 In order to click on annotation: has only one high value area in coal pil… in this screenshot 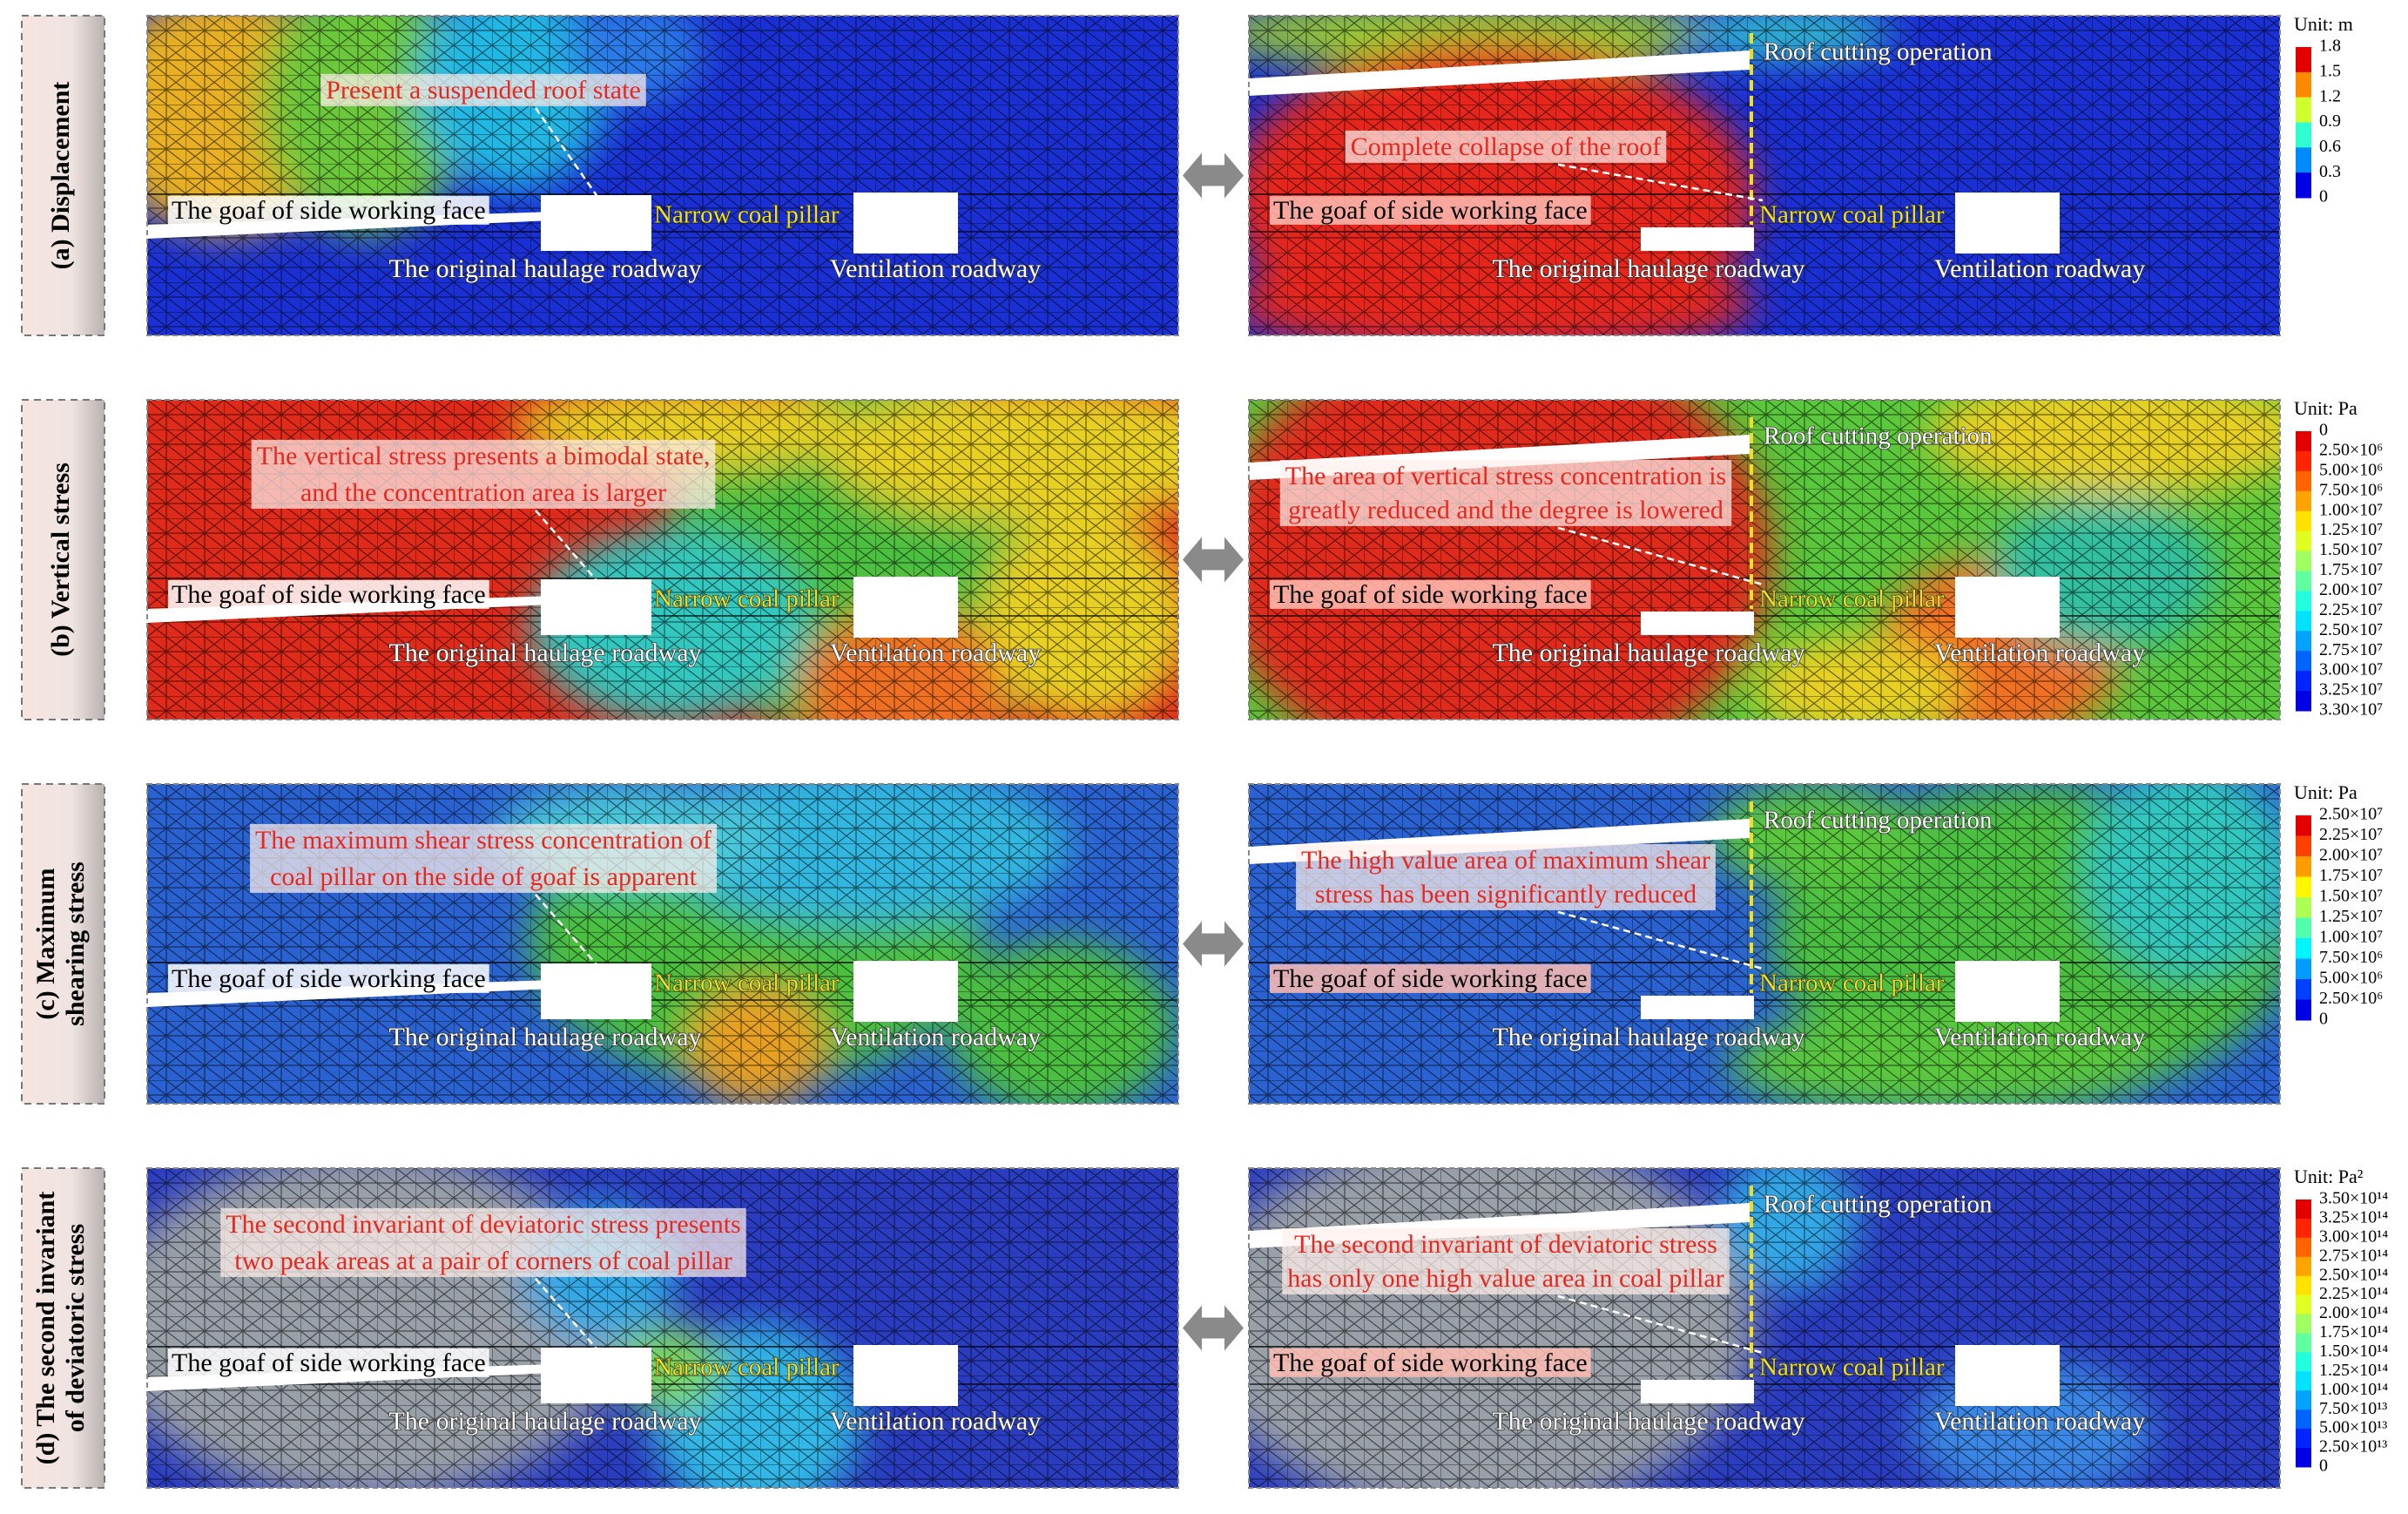, I will do `click(1505, 1278)`.